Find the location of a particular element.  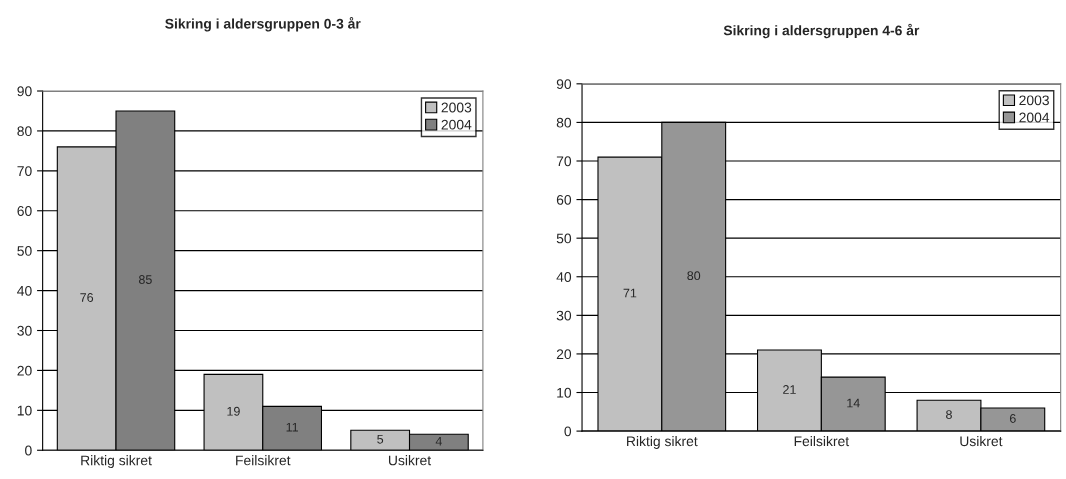

chart-title: Sikring i aldersgruppen 0-3 år is located at coordinates (263, 24).